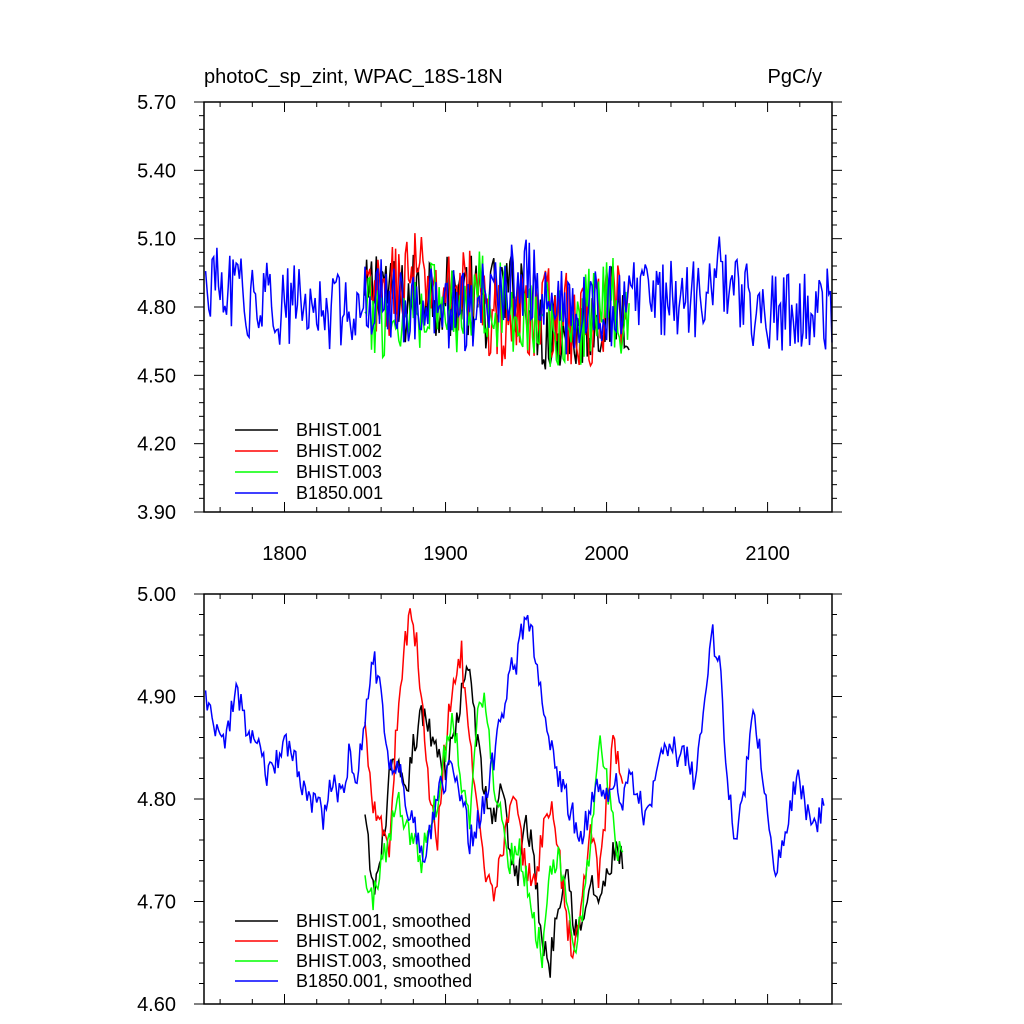  What do you see at coordinates (606, 554) in the screenshot?
I see `x-tick-label: 2000` at bounding box center [606, 554].